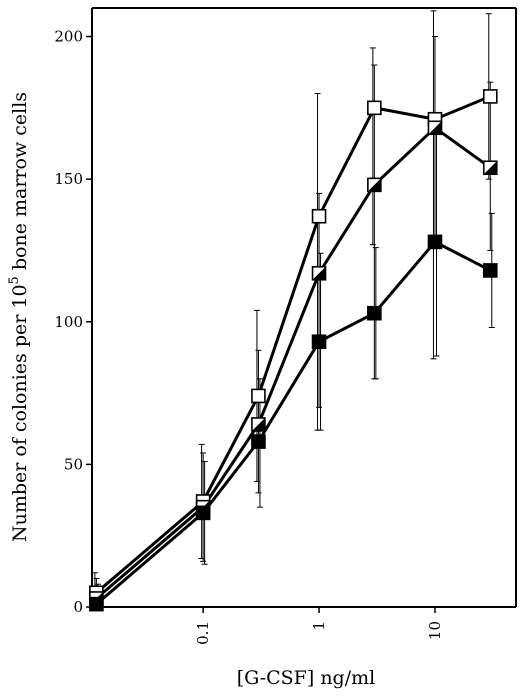  What do you see at coordinates (68, 37) in the screenshot?
I see `y-tick-label: 200` at bounding box center [68, 37].